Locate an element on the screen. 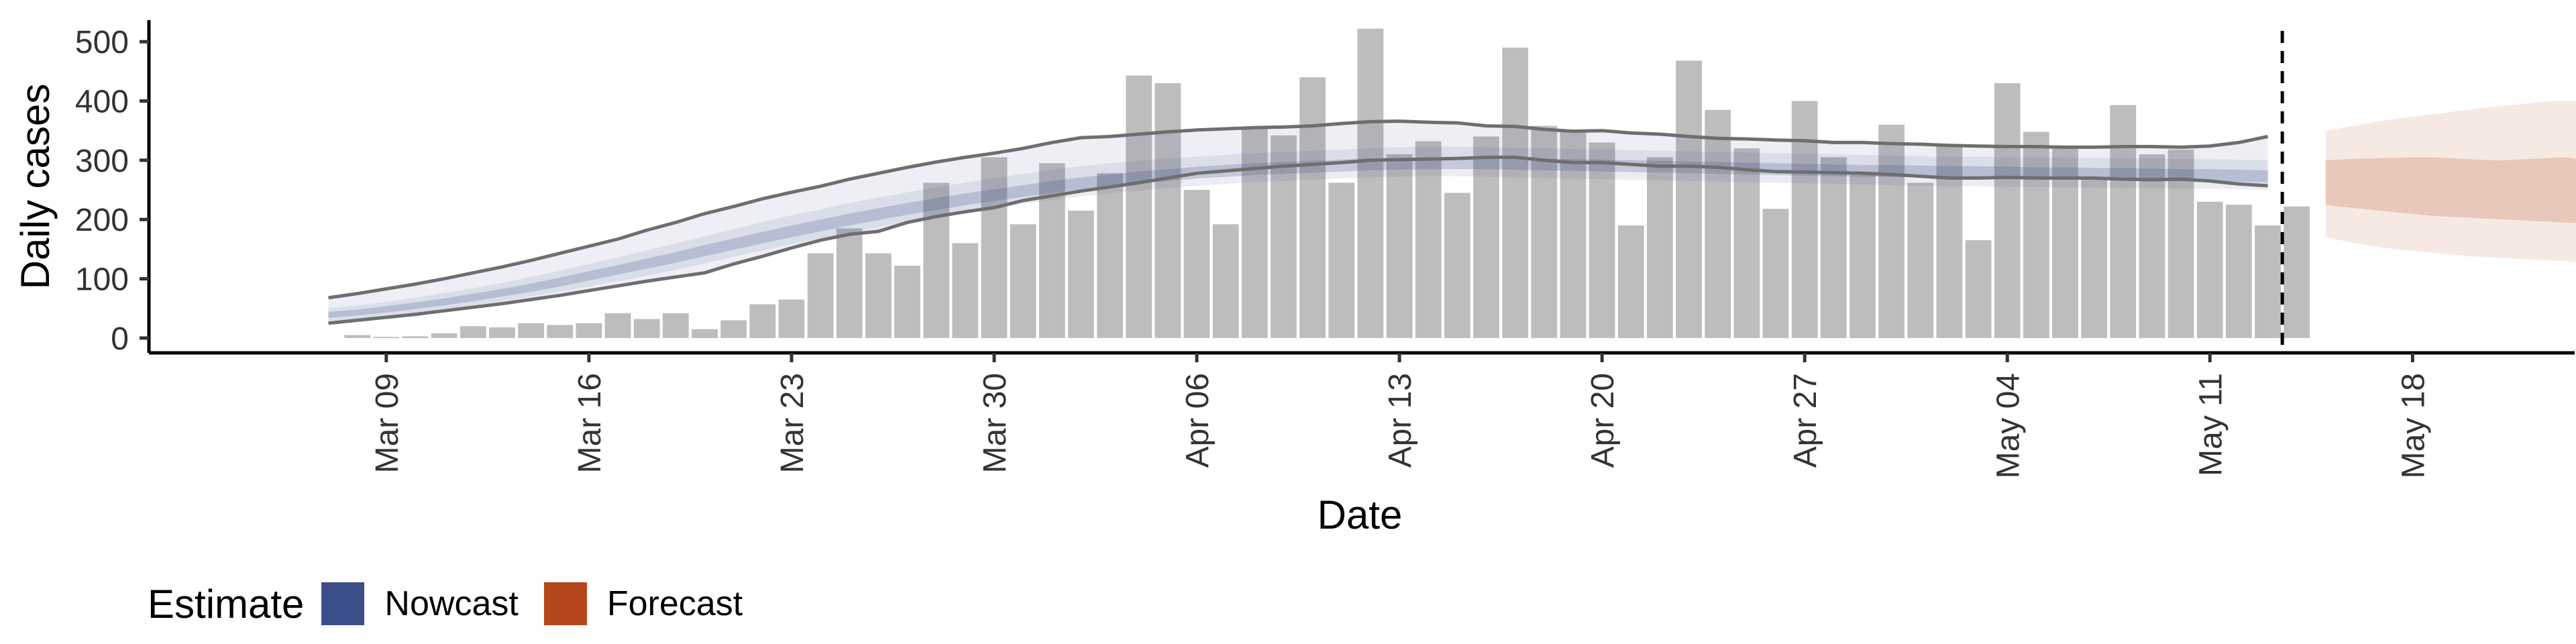  legend-item-forecast: Forecast is located at coordinates (643, 603).